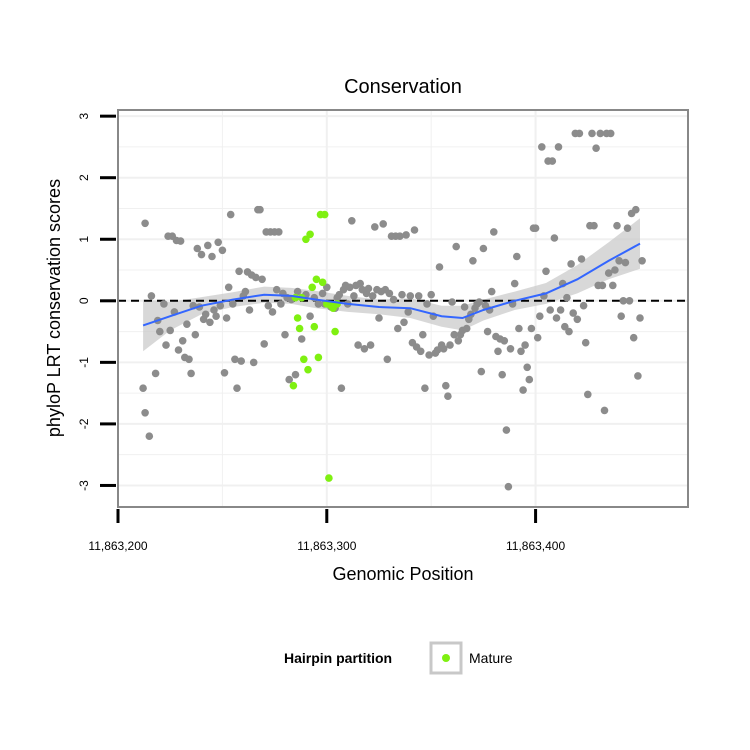  Describe the element at coordinates (491, 658) in the screenshot. I see `legend-label-mature: Mature` at that location.